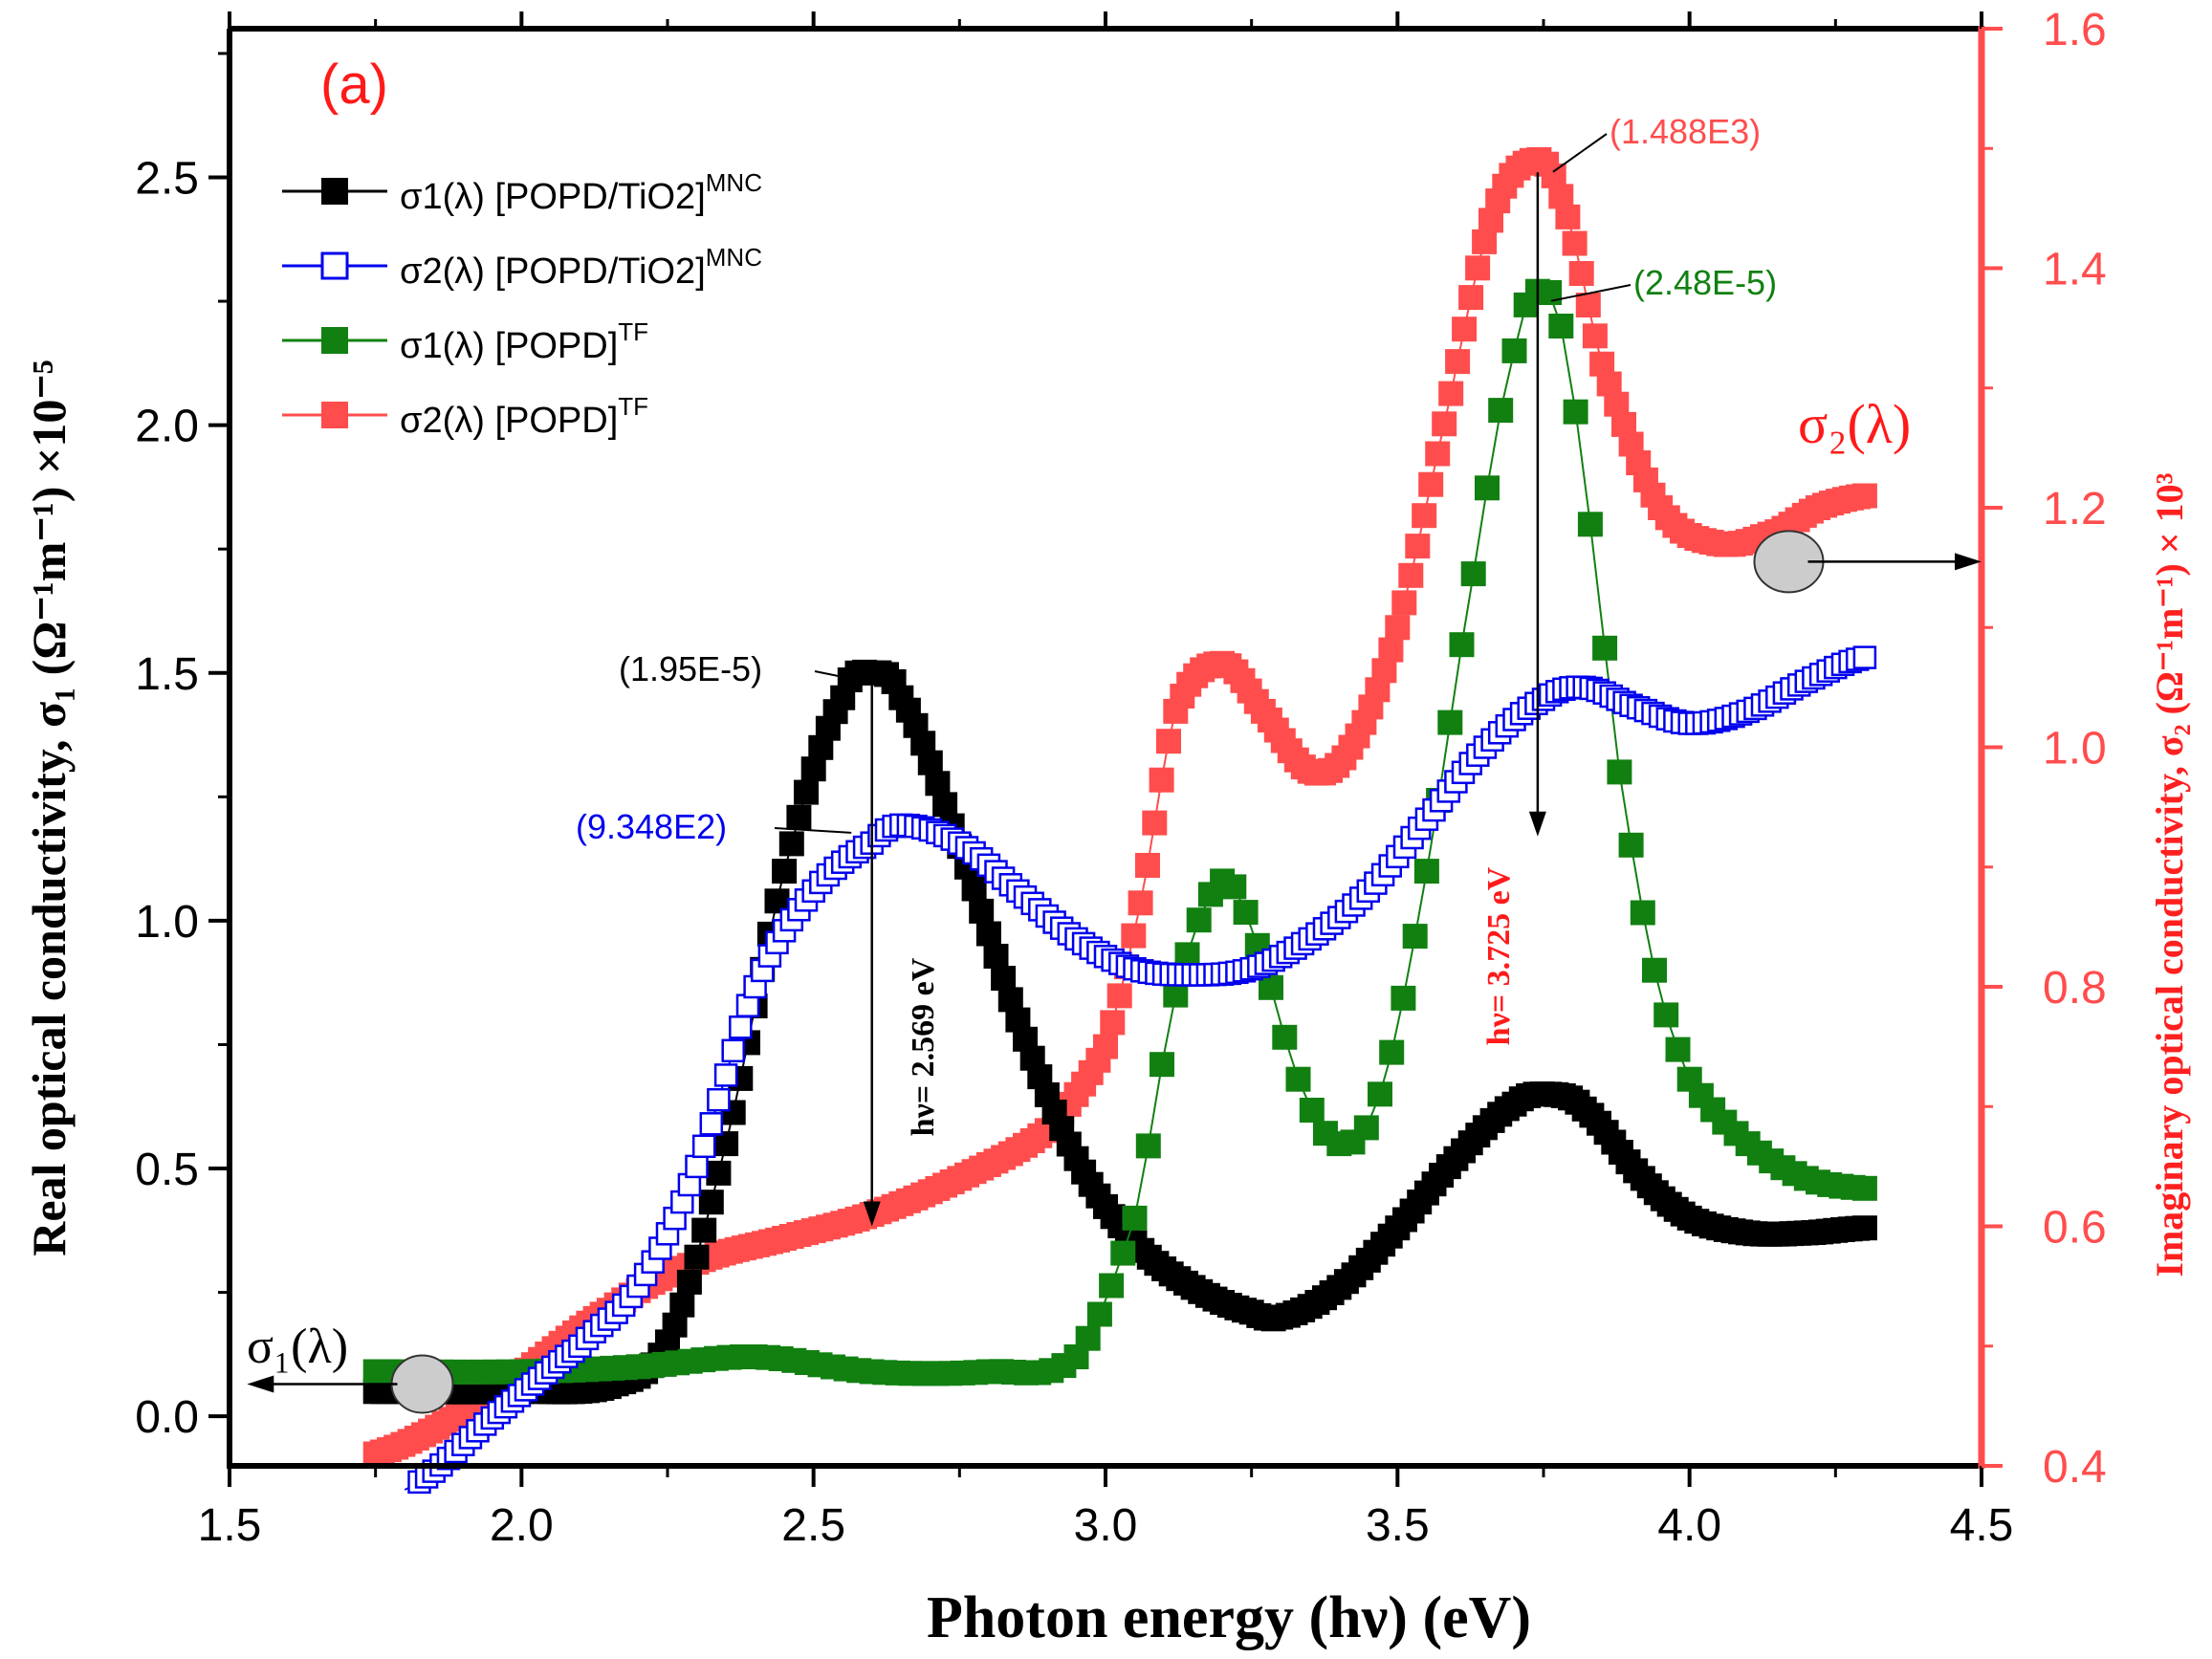 This screenshot has width=2212, height=1659. I want to click on y-left-tick-label: 1.5, so click(167, 674).